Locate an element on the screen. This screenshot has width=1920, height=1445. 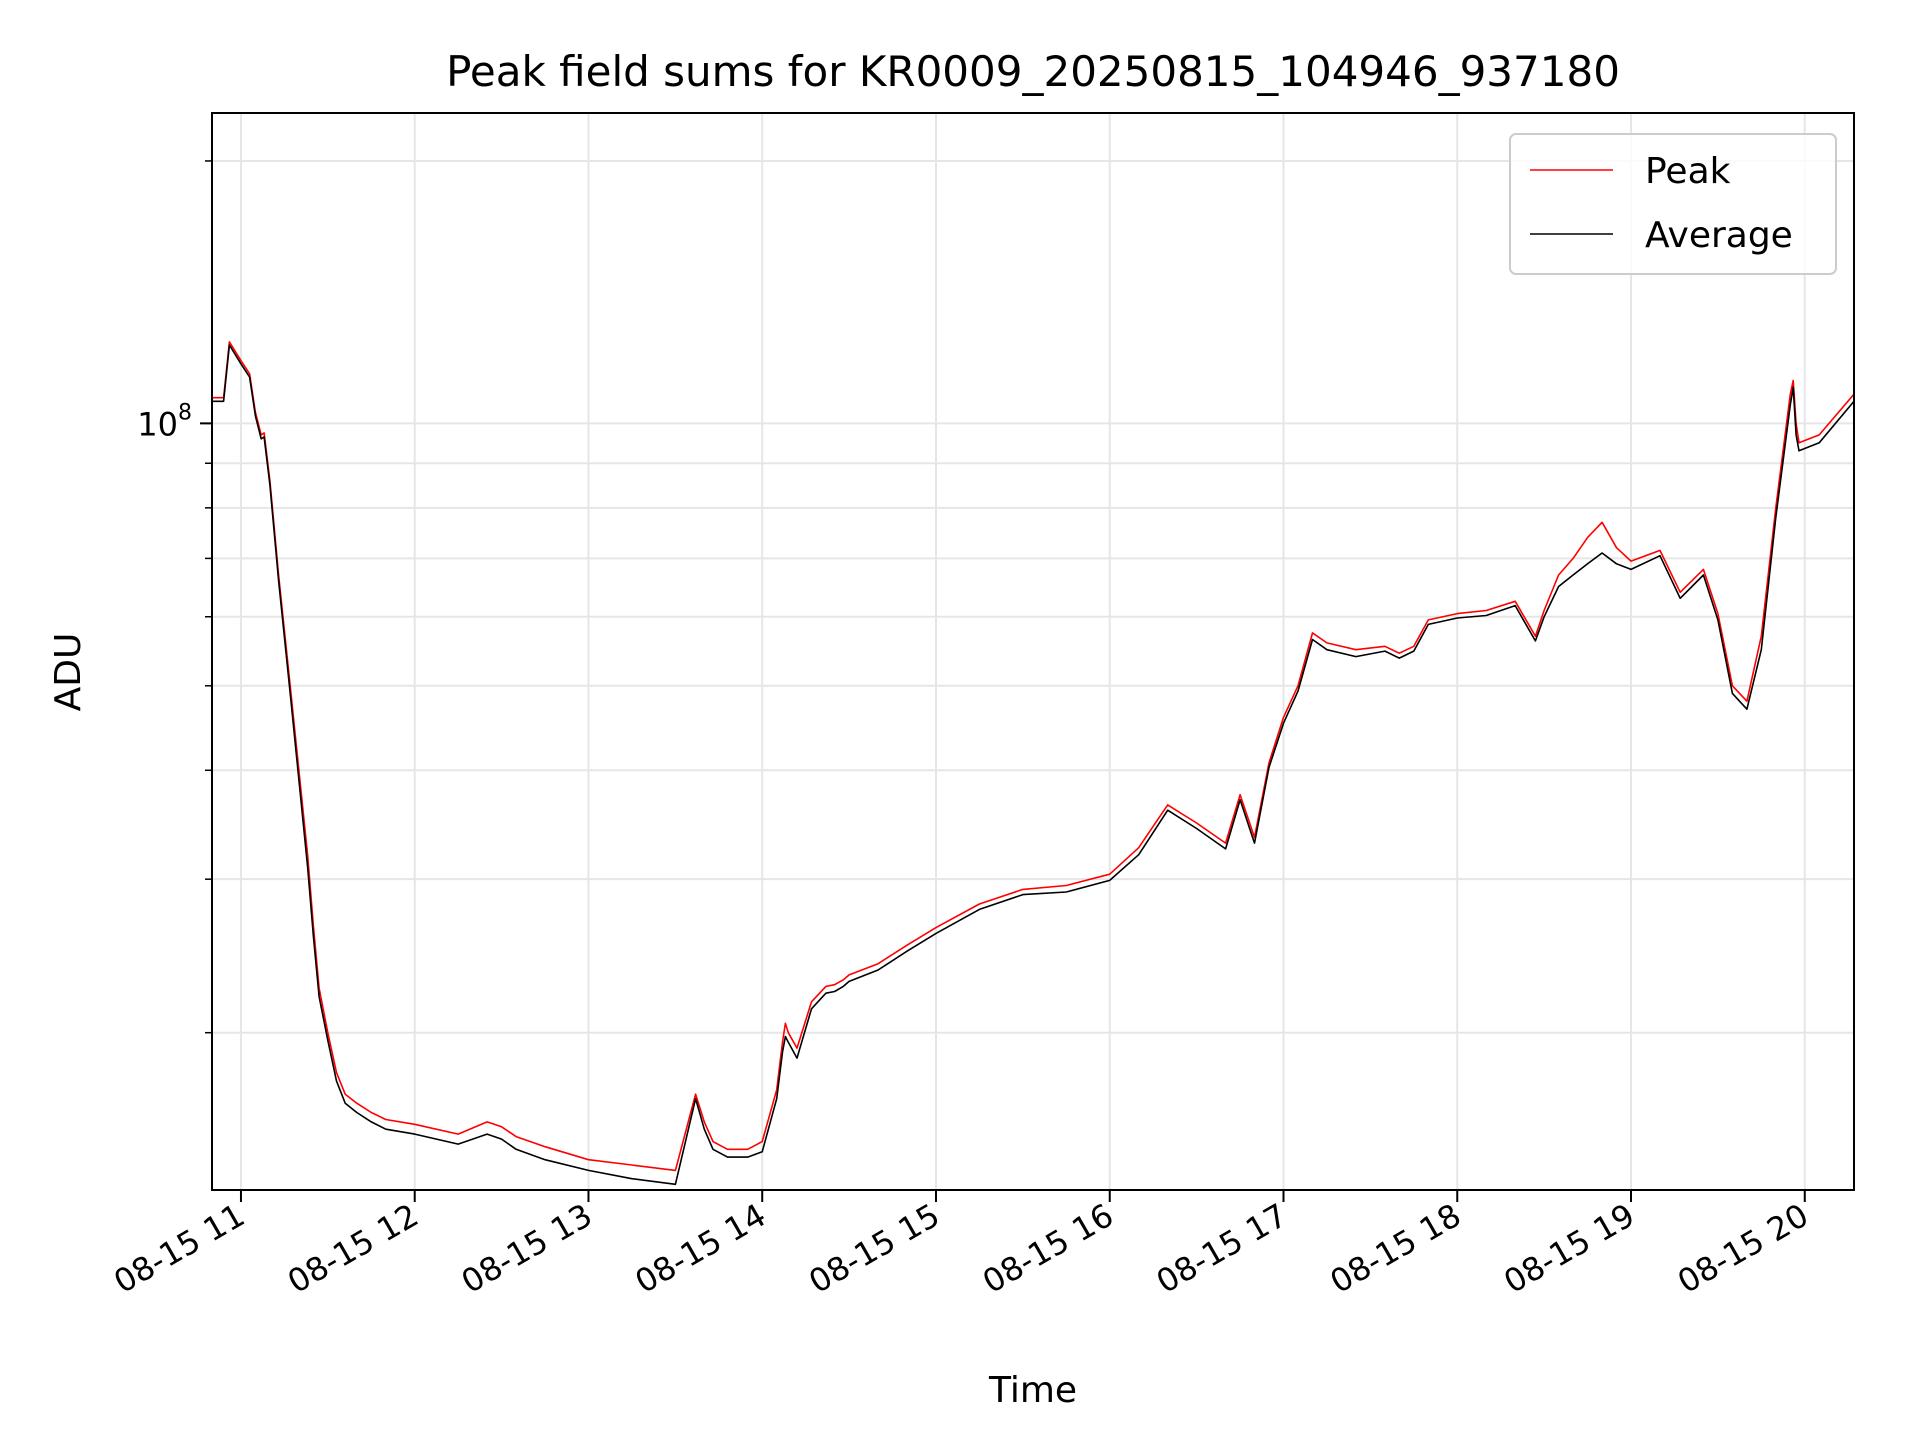
y-axis-label: ADU is located at coordinates (68, 672).